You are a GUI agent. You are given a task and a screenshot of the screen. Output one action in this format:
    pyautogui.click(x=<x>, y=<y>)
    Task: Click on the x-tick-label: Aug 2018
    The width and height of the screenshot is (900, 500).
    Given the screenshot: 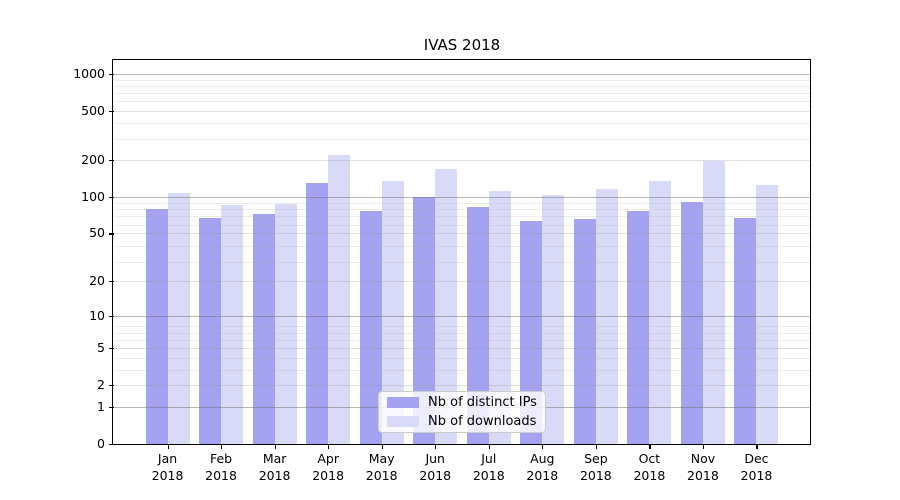 What is the action you would take?
    pyautogui.click(x=542, y=467)
    